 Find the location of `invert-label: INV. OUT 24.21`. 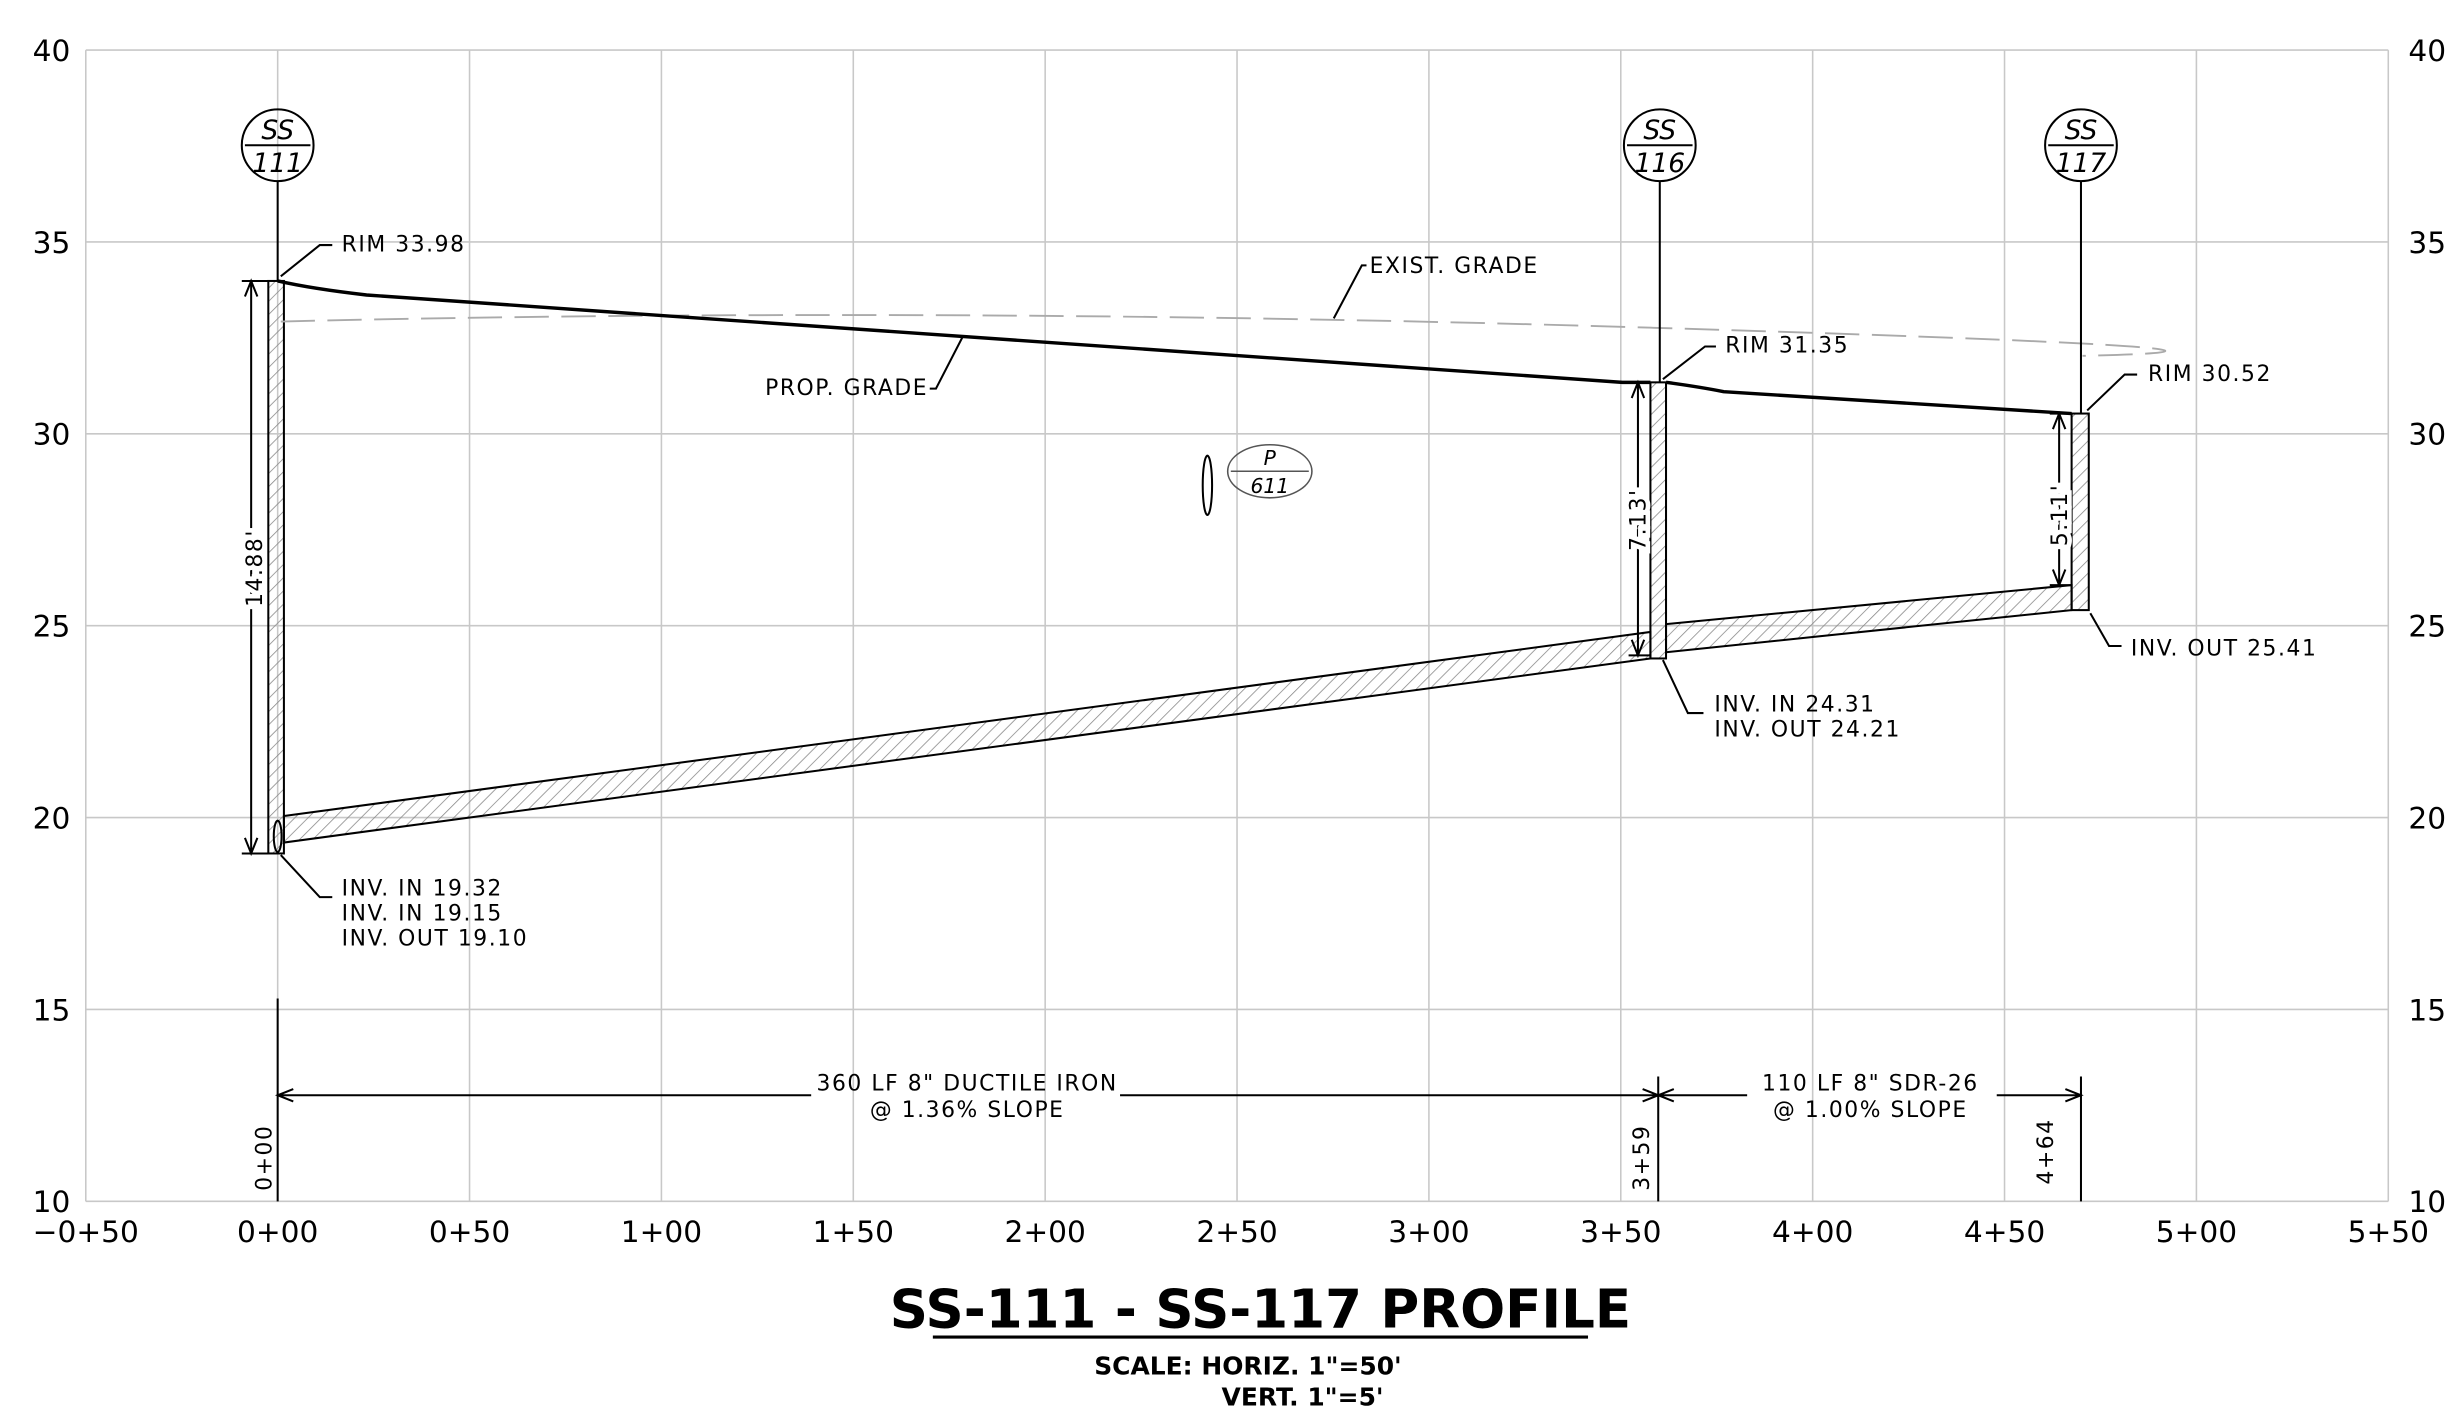

invert-label: INV. OUT 24.21 is located at coordinates (1807, 729).